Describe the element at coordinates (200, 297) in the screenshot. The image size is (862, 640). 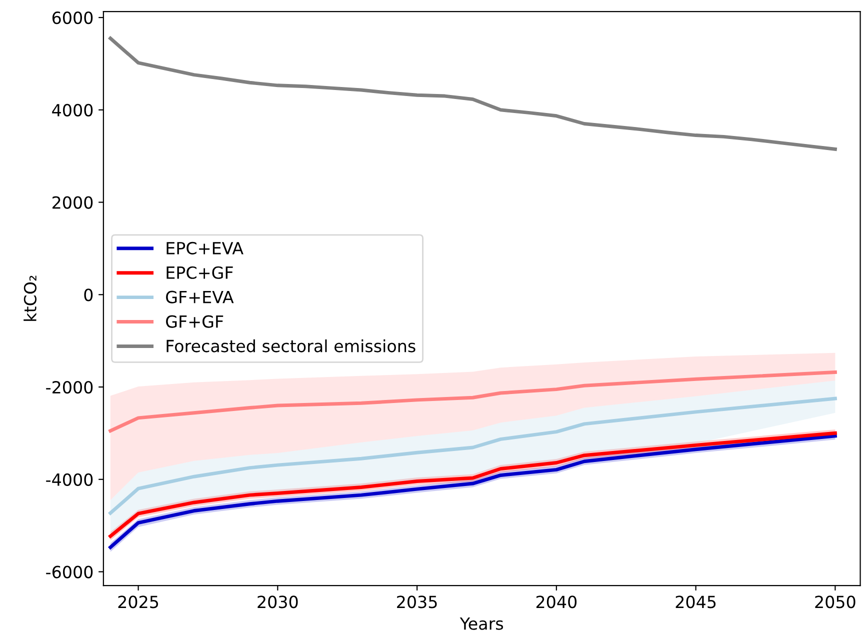
I see `legend-label: GF+EVA` at that location.